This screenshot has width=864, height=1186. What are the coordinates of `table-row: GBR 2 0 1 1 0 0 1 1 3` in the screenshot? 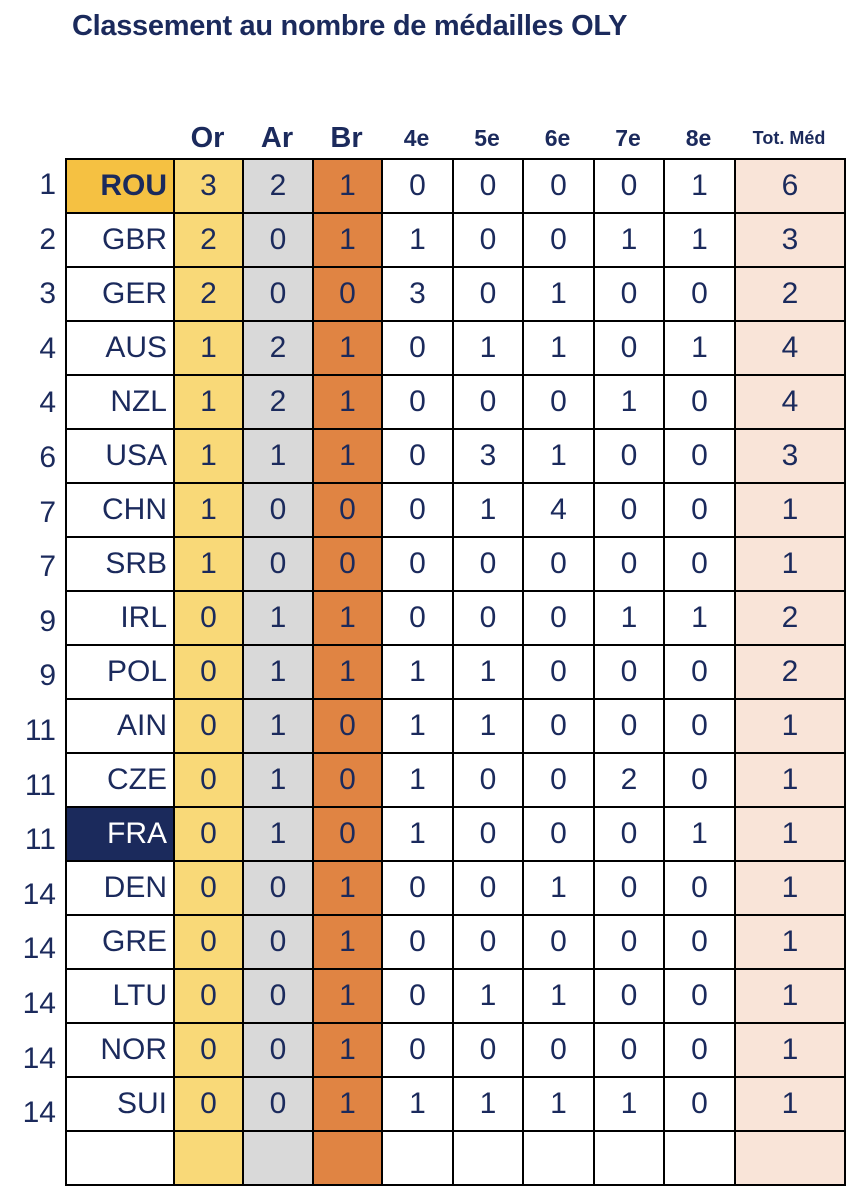 It's located at (455, 240).